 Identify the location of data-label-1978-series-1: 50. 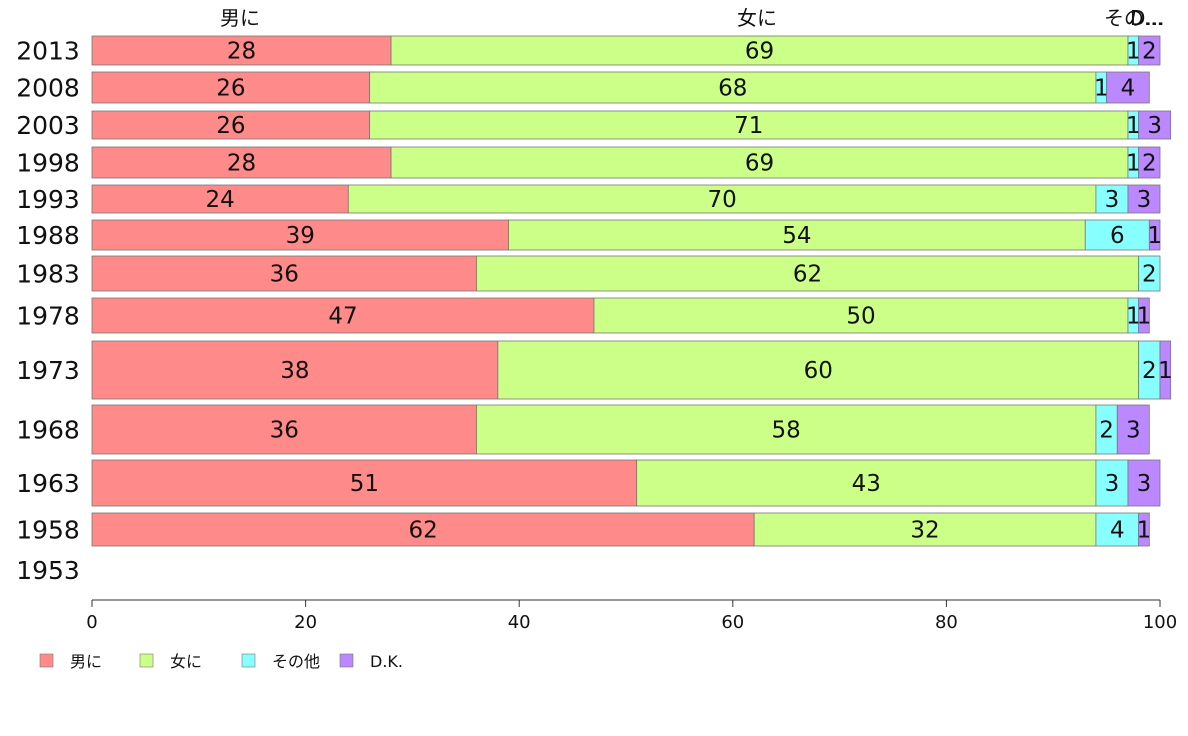
(860, 317).